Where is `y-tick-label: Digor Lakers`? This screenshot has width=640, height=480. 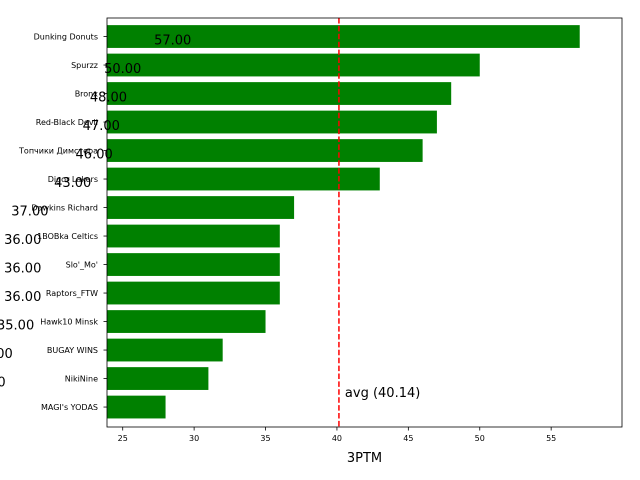 y-tick-label: Digor Lakers is located at coordinates (73, 179).